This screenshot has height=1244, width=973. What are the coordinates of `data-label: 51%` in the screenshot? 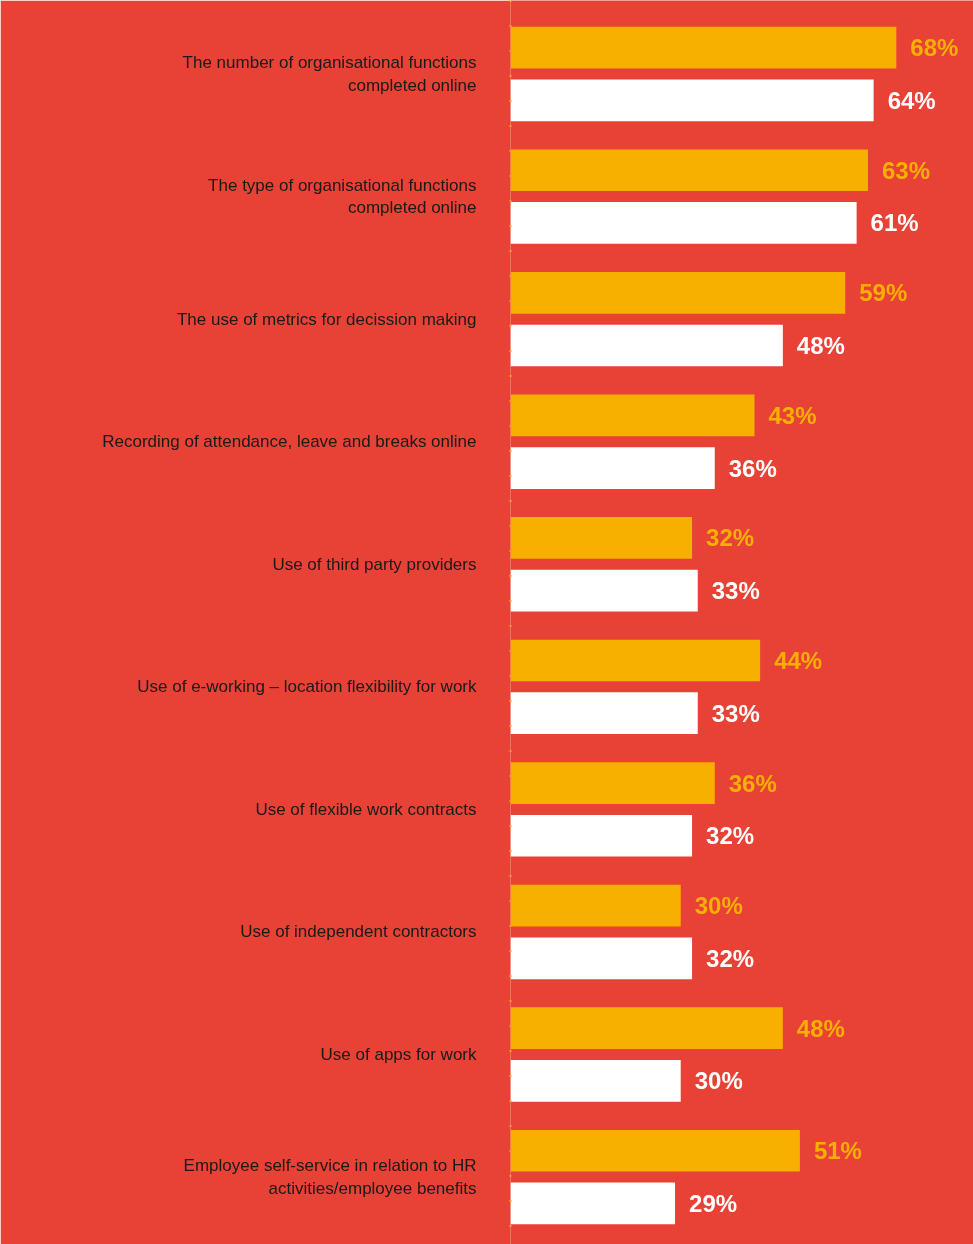 It's located at (837, 1151).